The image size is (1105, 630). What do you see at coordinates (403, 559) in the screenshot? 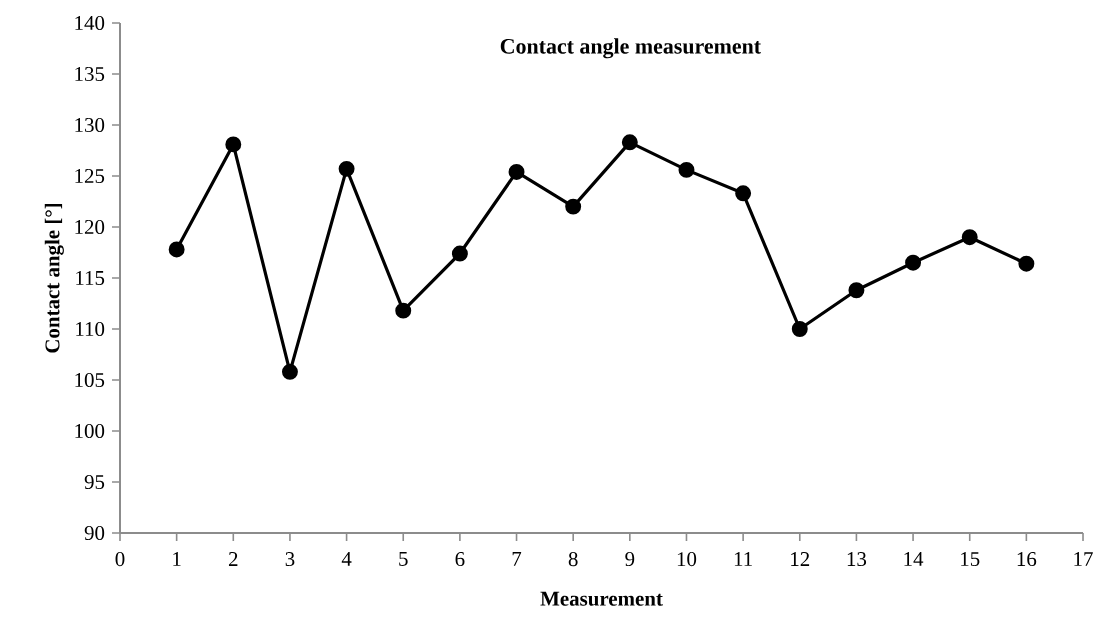
I see `x-tick-label: 5` at bounding box center [403, 559].